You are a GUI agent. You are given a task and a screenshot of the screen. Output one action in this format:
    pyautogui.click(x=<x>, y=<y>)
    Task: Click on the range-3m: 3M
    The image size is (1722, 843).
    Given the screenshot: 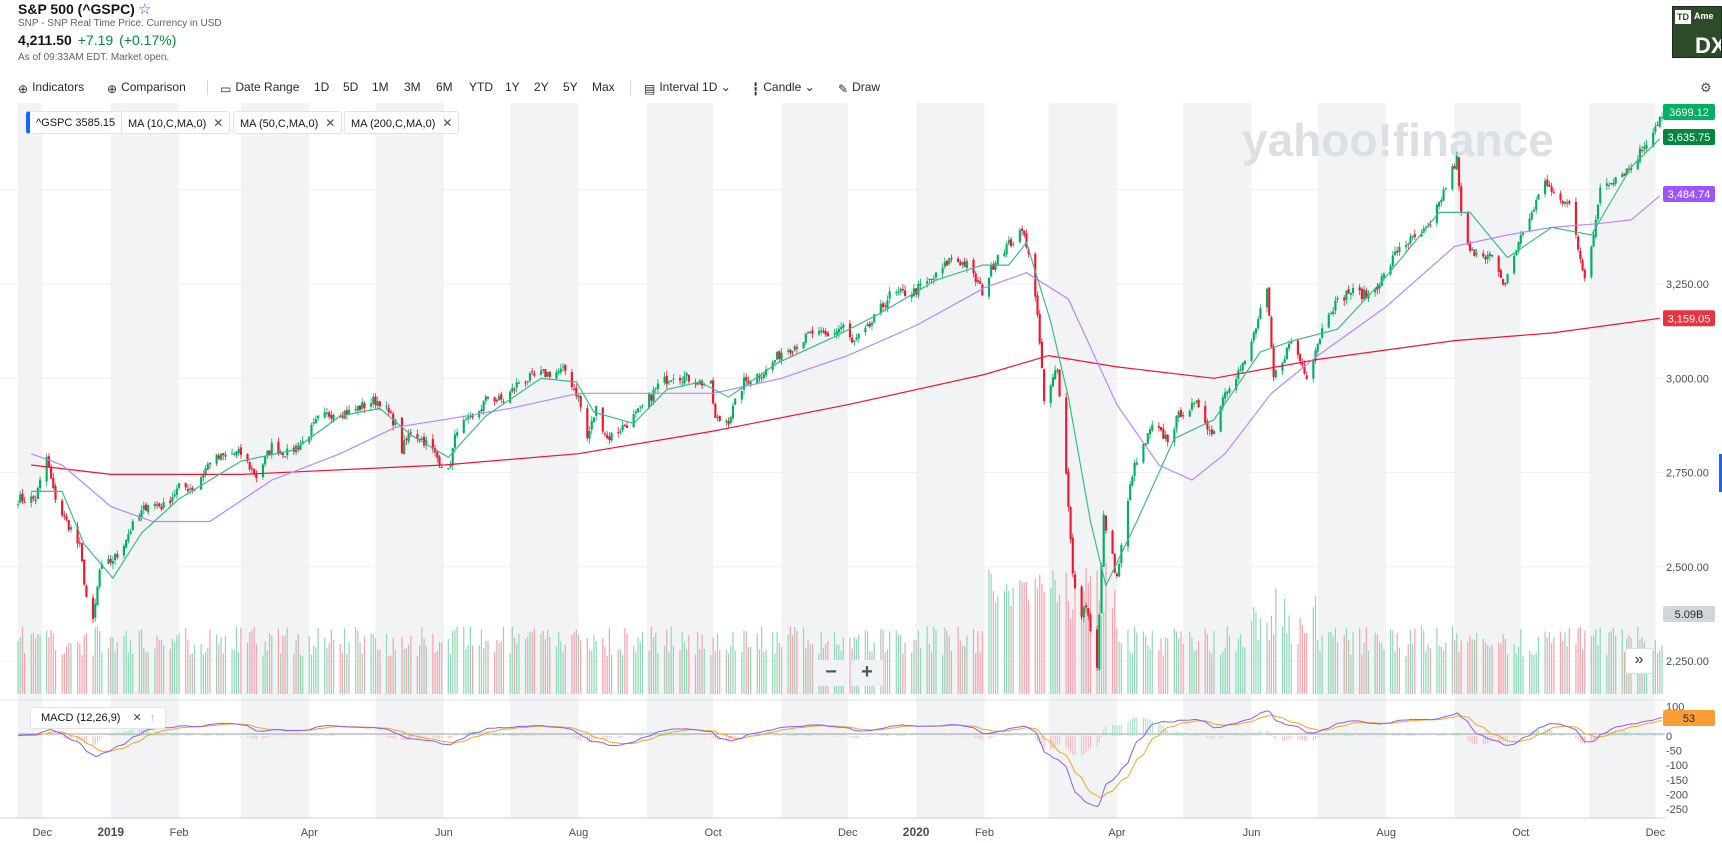 What is the action you would take?
    pyautogui.click(x=412, y=87)
    